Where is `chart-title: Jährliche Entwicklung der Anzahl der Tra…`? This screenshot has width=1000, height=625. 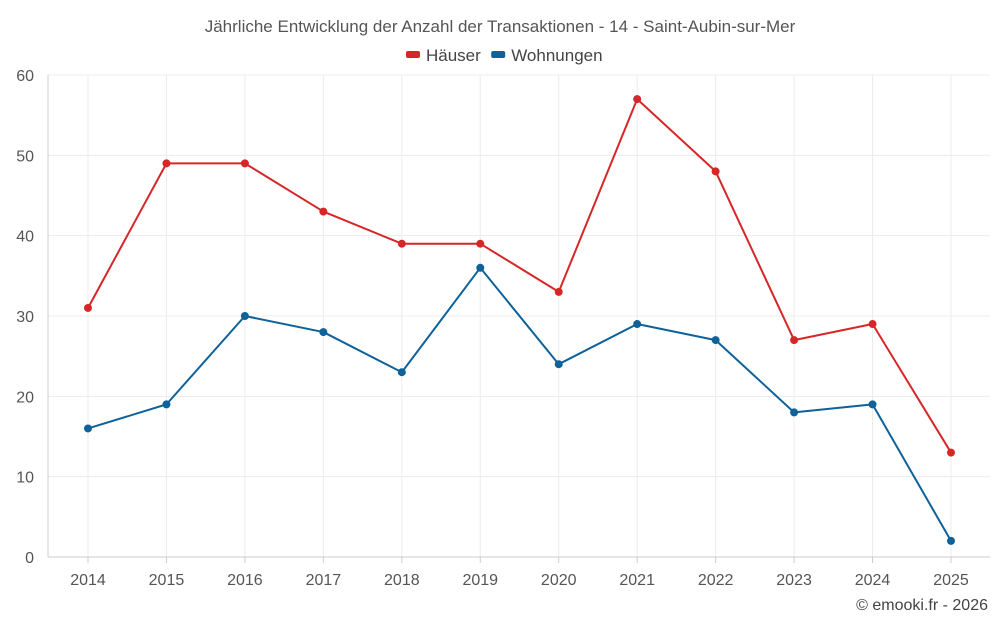 chart-title: Jährliche Entwicklung der Anzahl der Tra… is located at coordinates (500, 26).